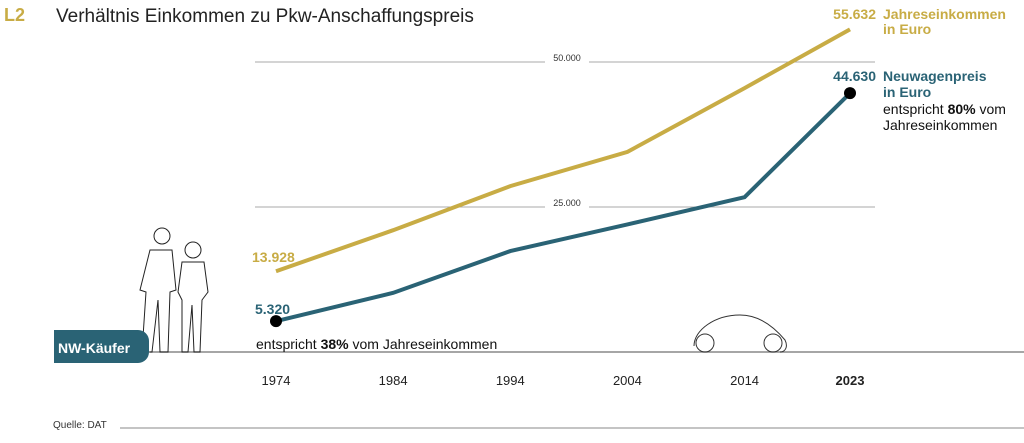  What do you see at coordinates (567, 58) in the screenshot?
I see `y-tick-label: 50.000` at bounding box center [567, 58].